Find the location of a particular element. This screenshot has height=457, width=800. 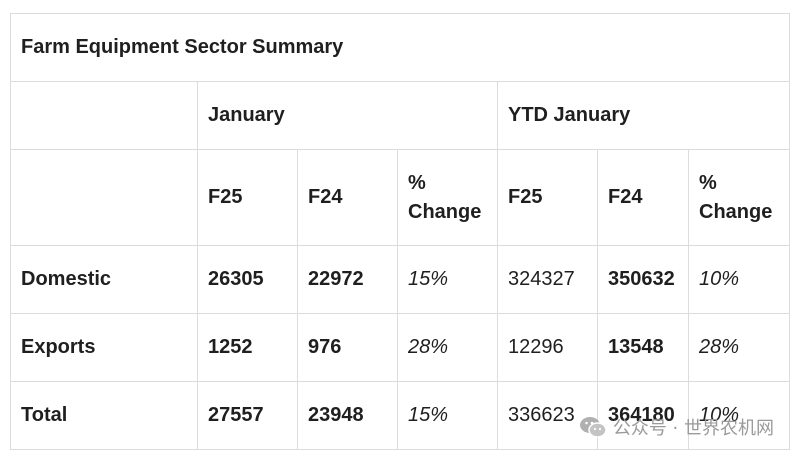

table-title-row: Farm Equipment Sector Summary is located at coordinates (400, 47).